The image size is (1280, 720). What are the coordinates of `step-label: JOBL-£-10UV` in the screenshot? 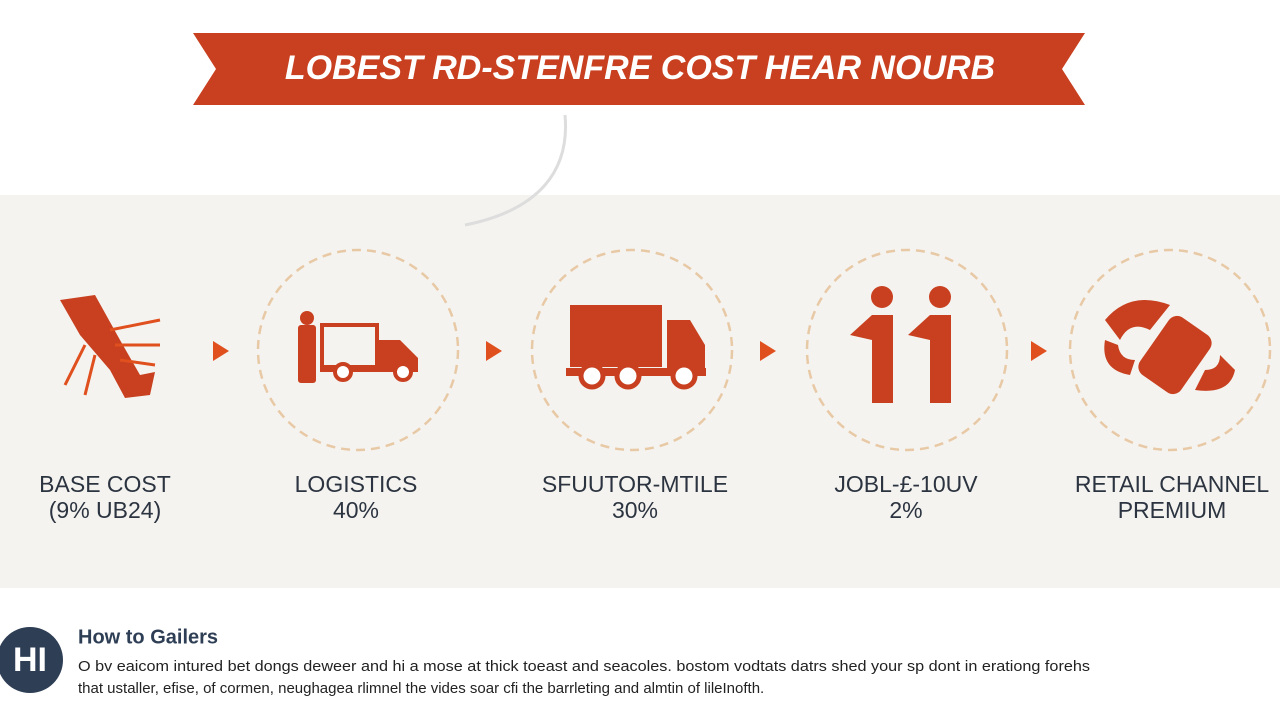 It's located at (906, 484).